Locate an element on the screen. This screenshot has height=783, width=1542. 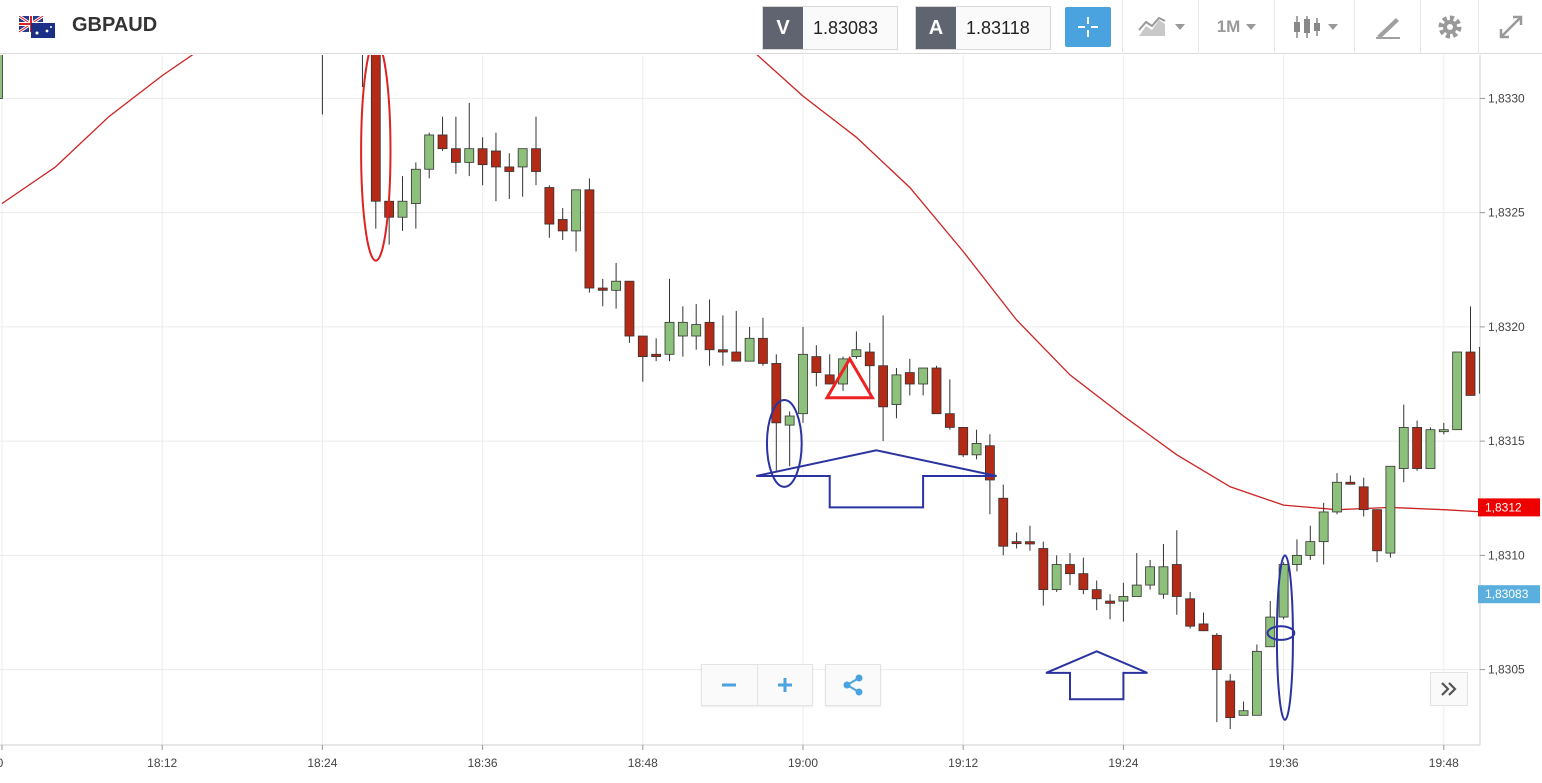
bid-value: 1.83083 is located at coordinates (846, 27).